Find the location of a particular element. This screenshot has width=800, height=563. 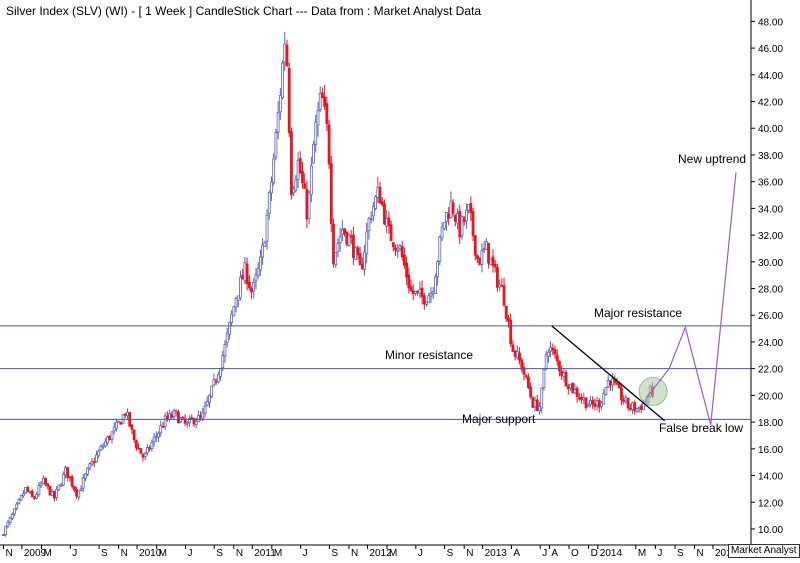

y-tick-label: 46.00 is located at coordinates (770, 49).